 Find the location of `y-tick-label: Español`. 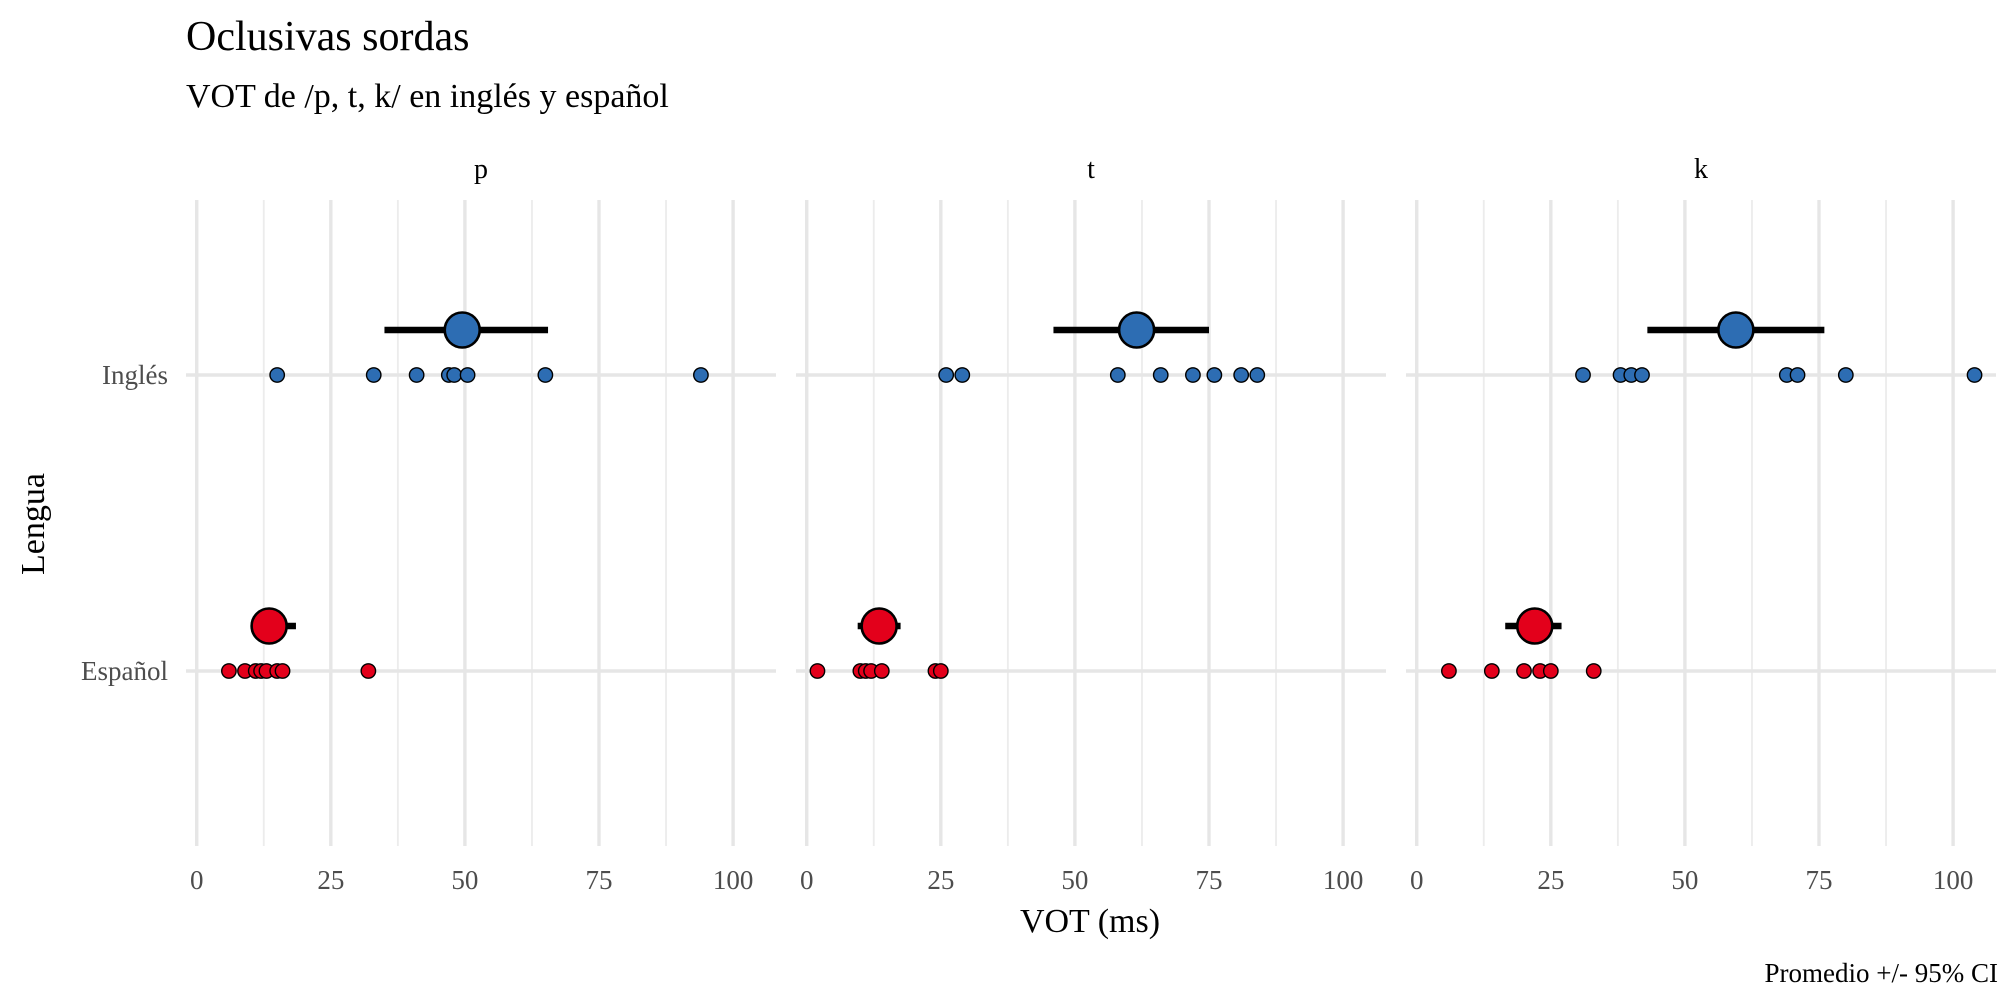

y-tick-label: Español is located at coordinates (124, 671).